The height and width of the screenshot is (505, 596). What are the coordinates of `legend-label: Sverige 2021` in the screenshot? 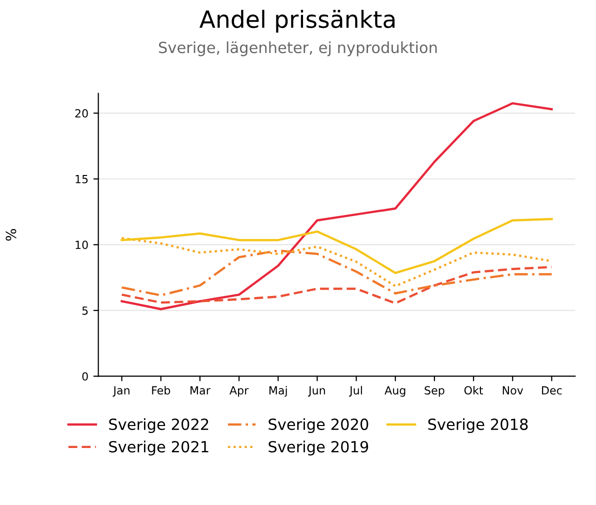 It's located at (158, 448).